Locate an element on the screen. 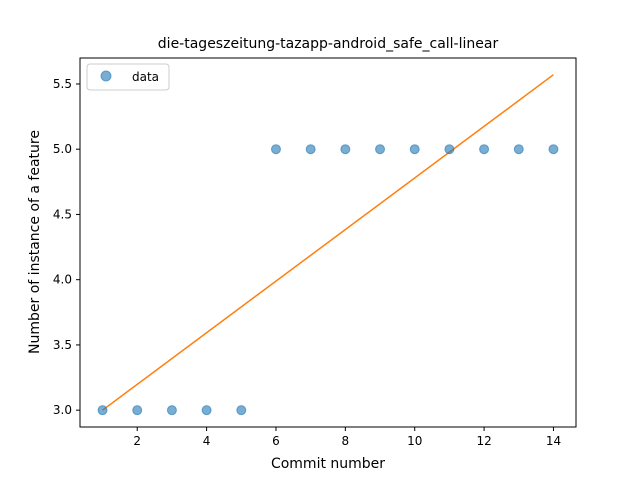  x-axis-label: Commit number is located at coordinates (328, 464).